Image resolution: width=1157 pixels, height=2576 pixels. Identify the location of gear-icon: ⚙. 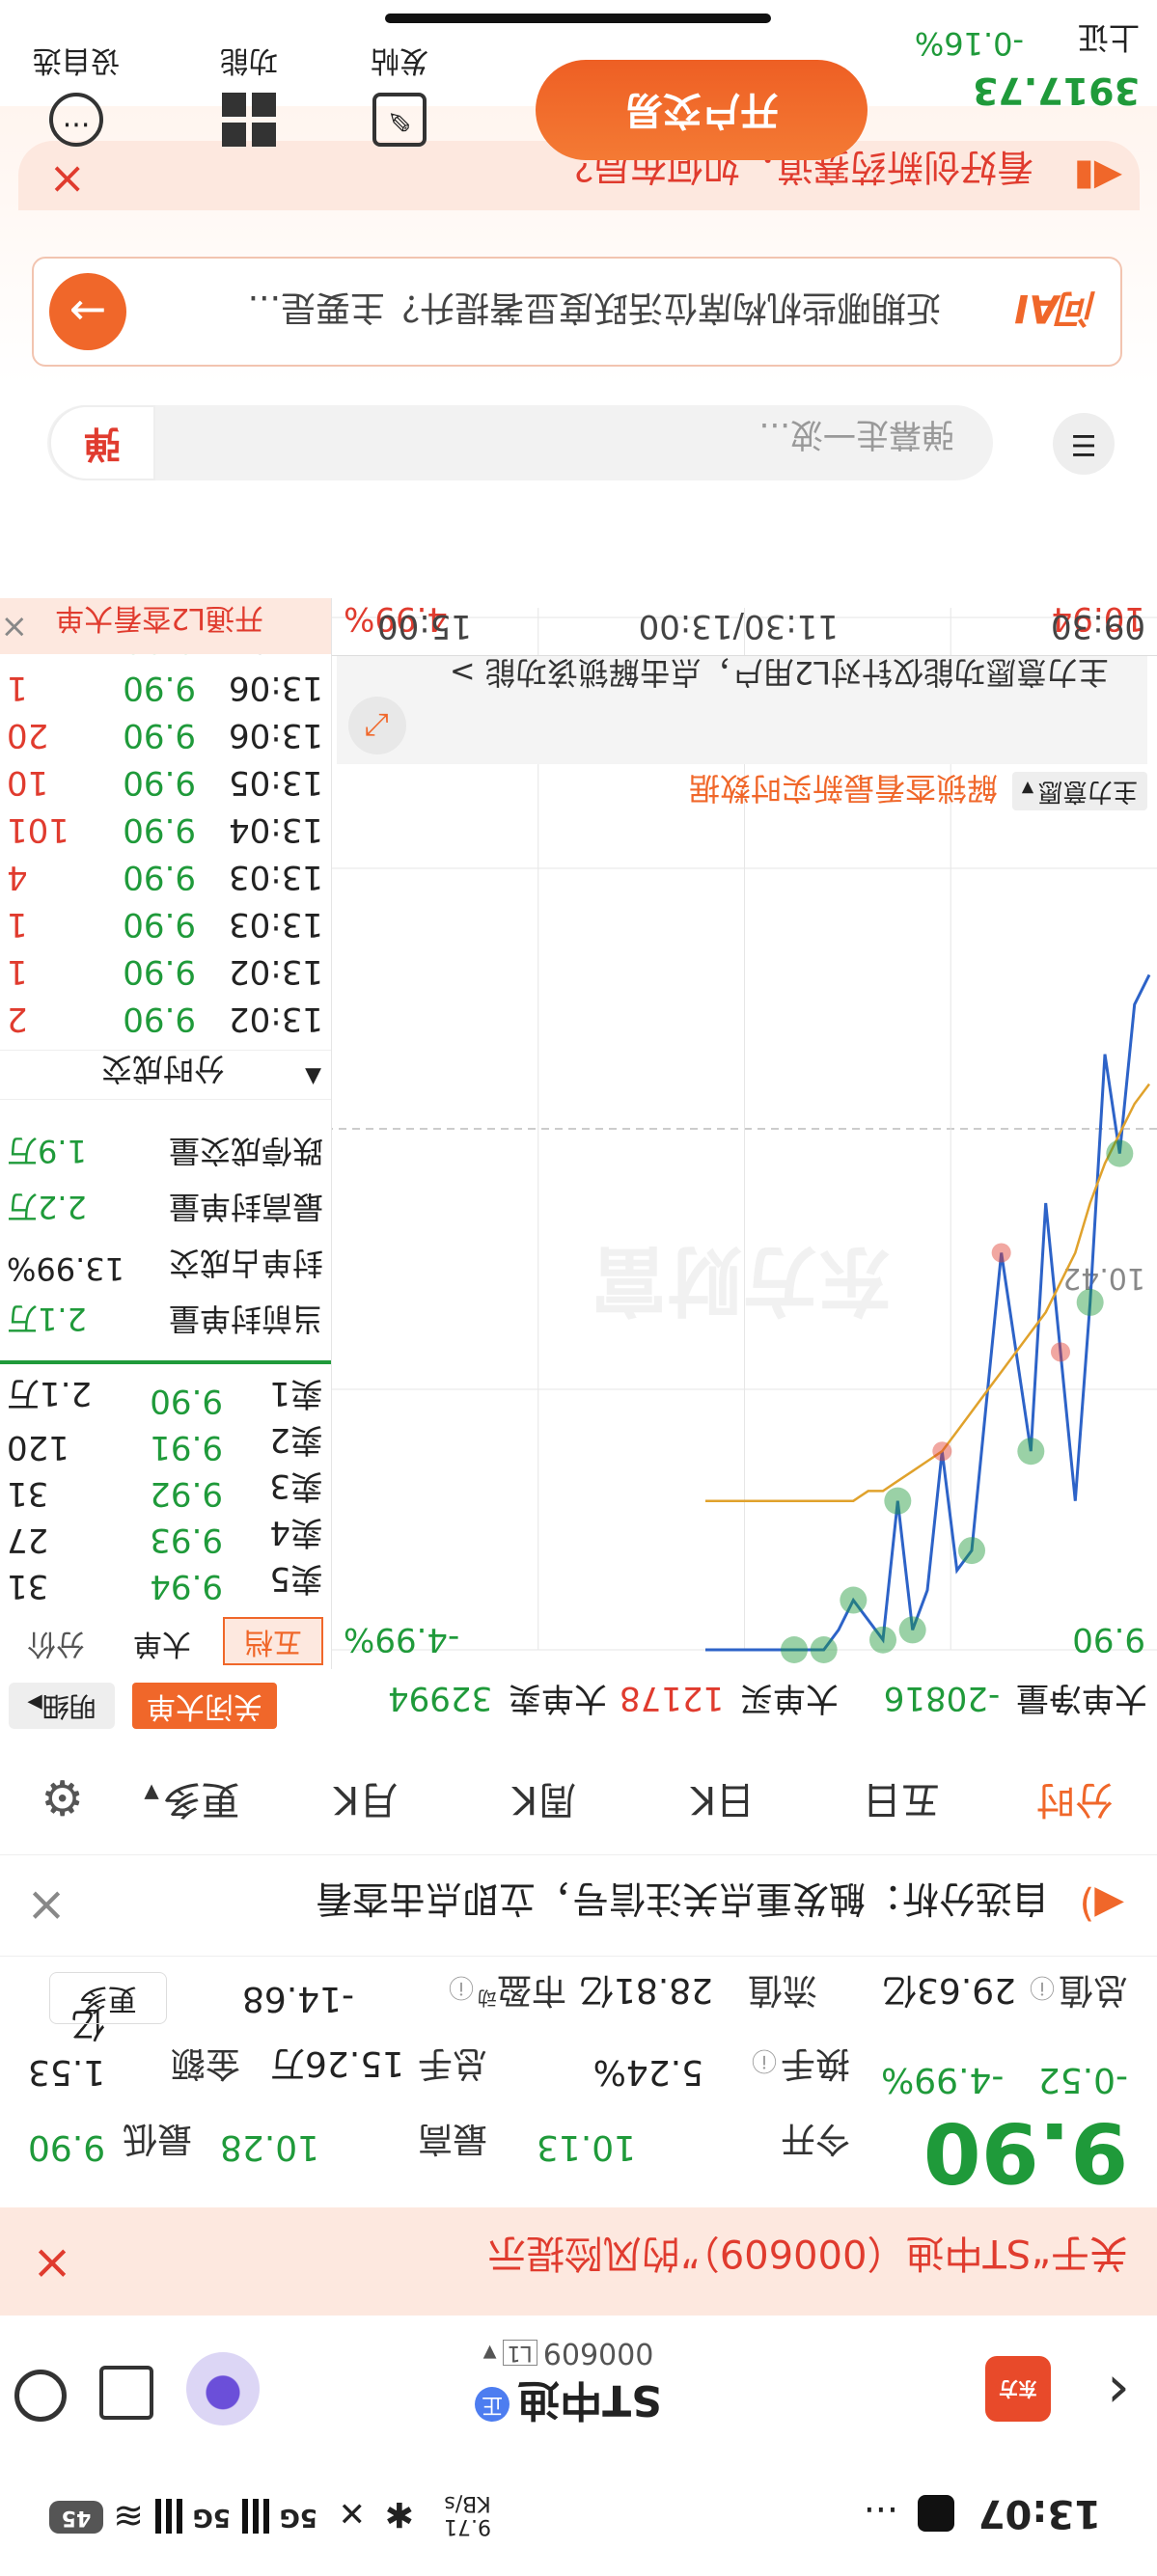
(62, 1797).